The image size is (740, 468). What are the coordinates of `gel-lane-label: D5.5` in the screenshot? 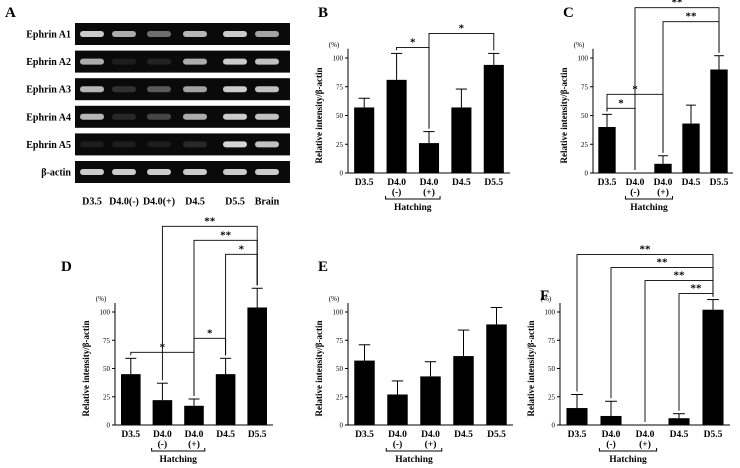 It's located at (235, 202).